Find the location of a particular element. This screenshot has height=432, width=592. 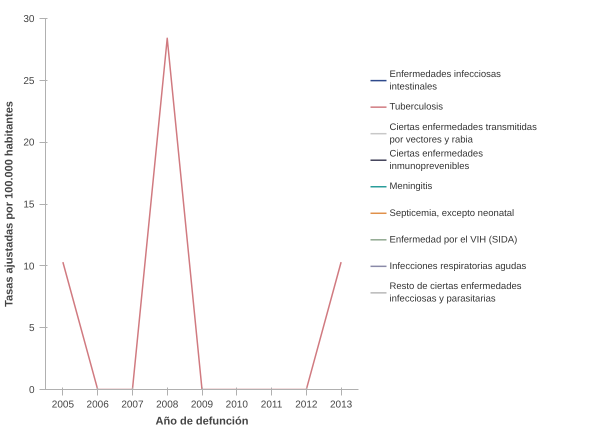

y-tick-label: 5 is located at coordinates (31, 328).